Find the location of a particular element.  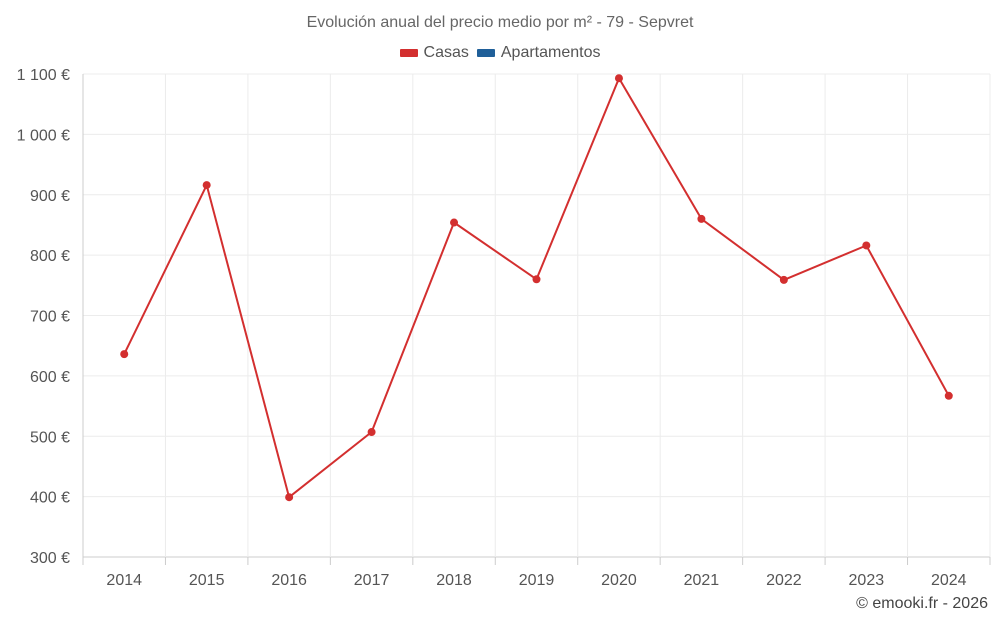

x-tick-label: 2021 is located at coordinates (702, 580).